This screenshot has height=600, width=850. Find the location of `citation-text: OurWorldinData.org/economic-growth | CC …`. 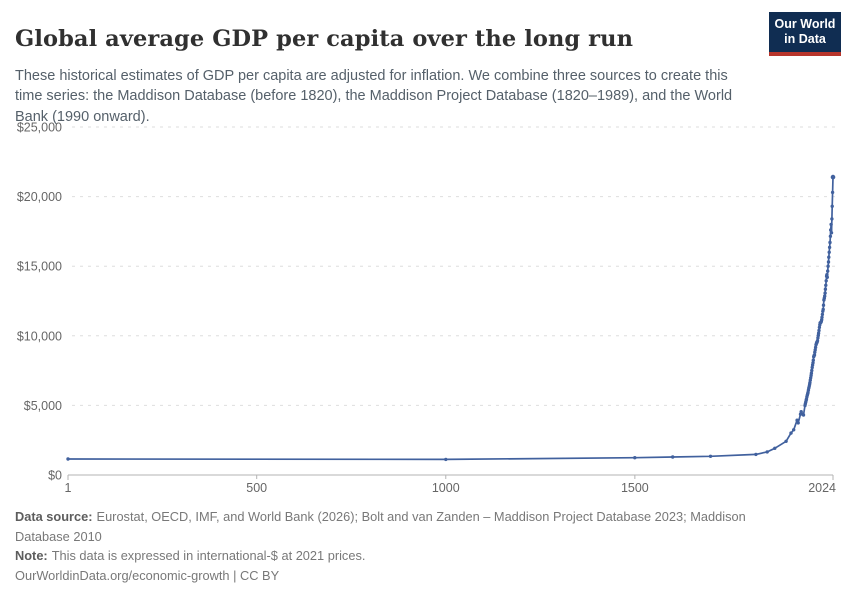

citation-text: OurWorldinData.org/economic-growth | CC … is located at coordinates (147, 575).